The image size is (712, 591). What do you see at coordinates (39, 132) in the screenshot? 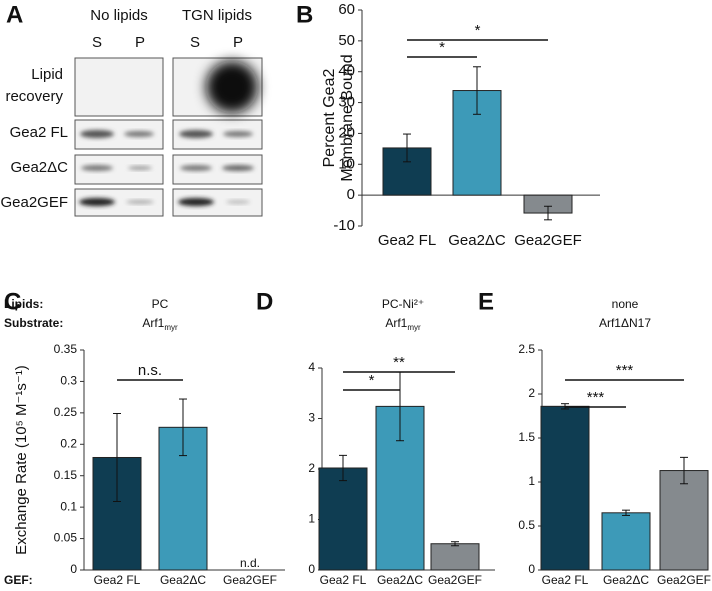
I see `row-label: Gea2 FL` at bounding box center [39, 132].